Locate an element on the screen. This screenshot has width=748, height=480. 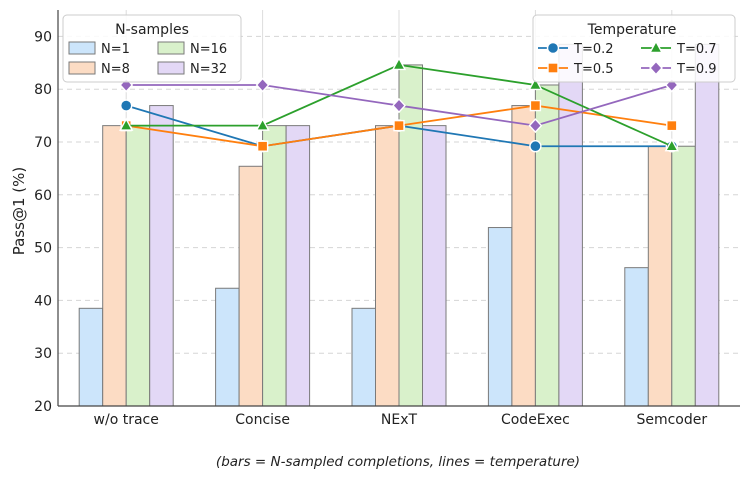
line-legend-label: T=0.5 is located at coordinates (593, 69).